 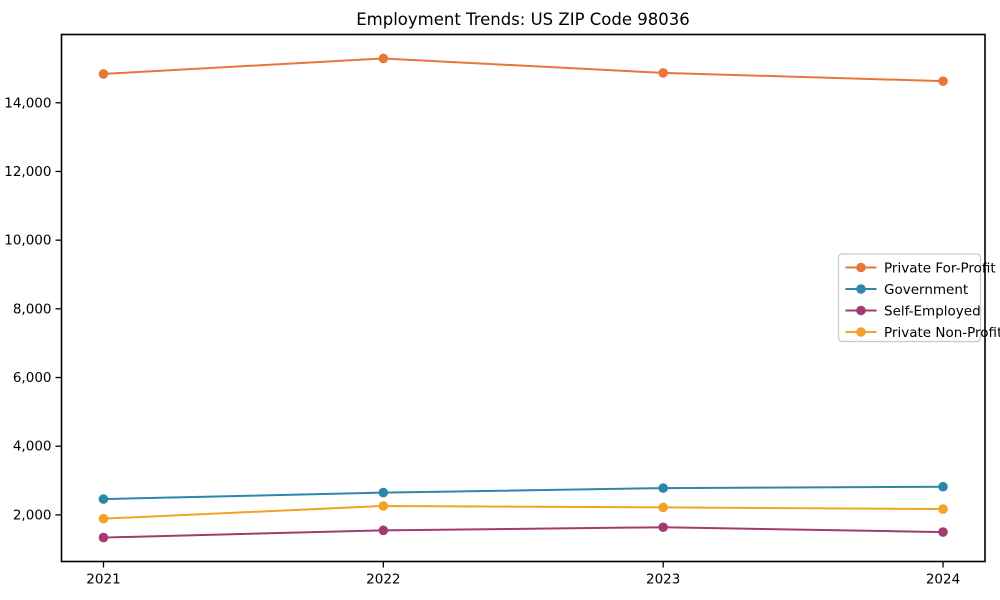 I want to click on data-point-self-employed-2023, so click(x=663, y=527).